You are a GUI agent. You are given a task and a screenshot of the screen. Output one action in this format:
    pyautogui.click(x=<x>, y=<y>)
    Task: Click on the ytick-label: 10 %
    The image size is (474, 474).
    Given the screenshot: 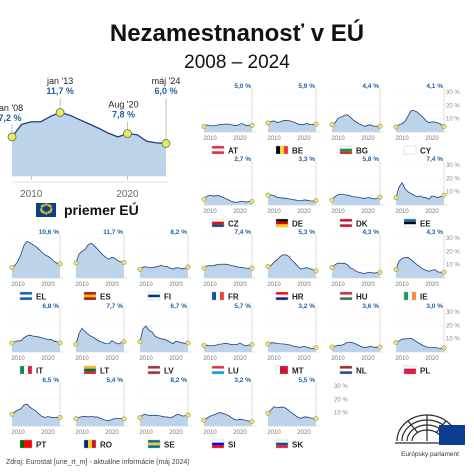 What is the action you would take?
    pyautogui.click(x=453, y=340)
    